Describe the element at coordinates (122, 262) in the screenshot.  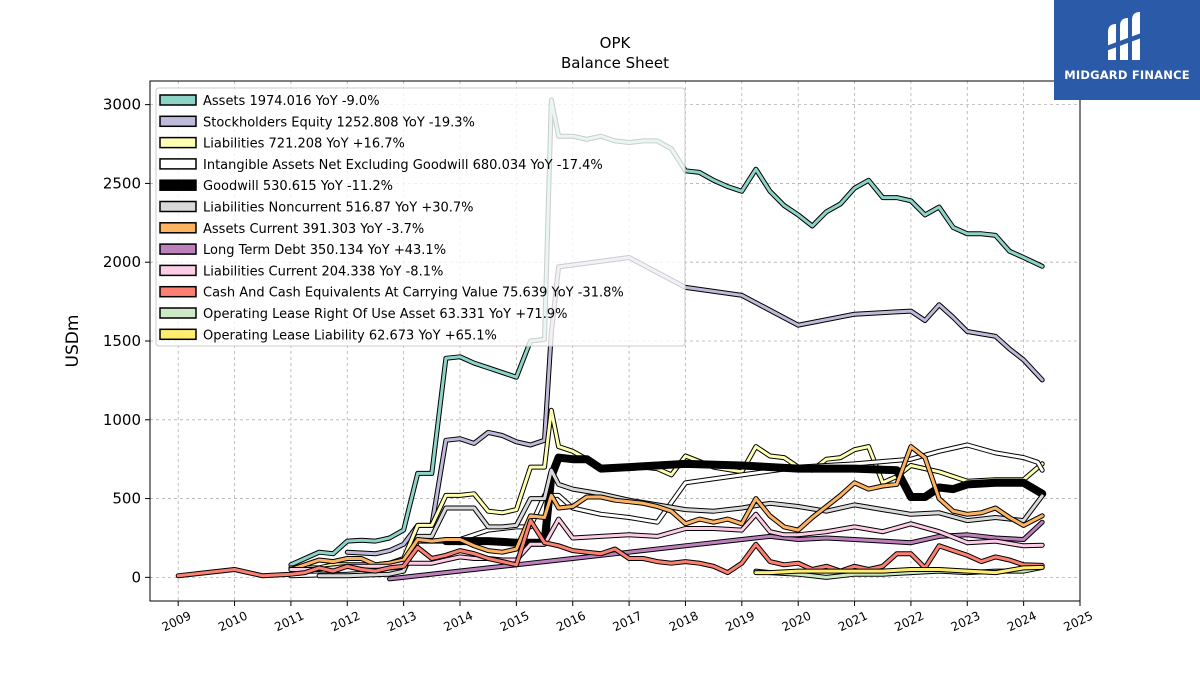
I see `y-tick-label: 2000` at that location.